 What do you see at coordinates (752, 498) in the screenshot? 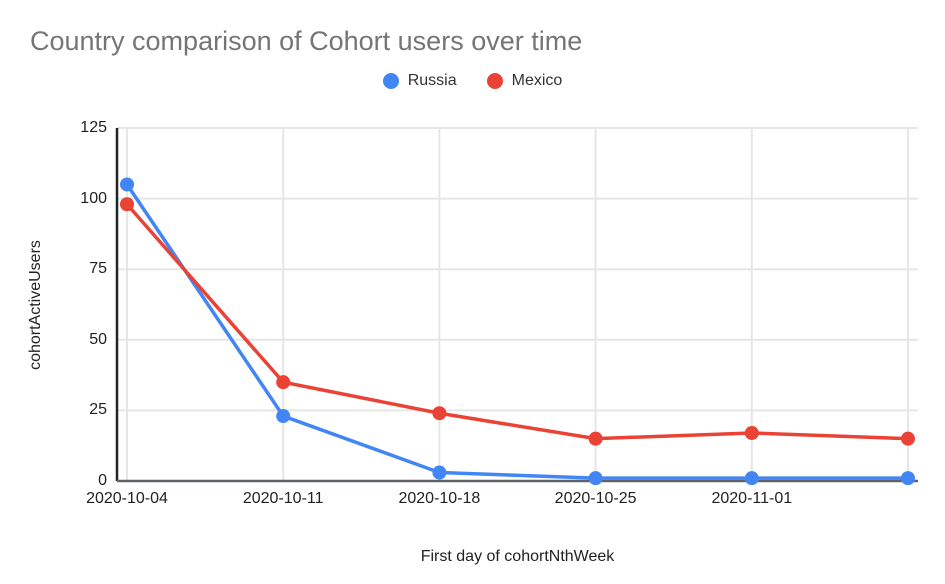
I see `x-tick-label: 2020-11-01` at bounding box center [752, 498].